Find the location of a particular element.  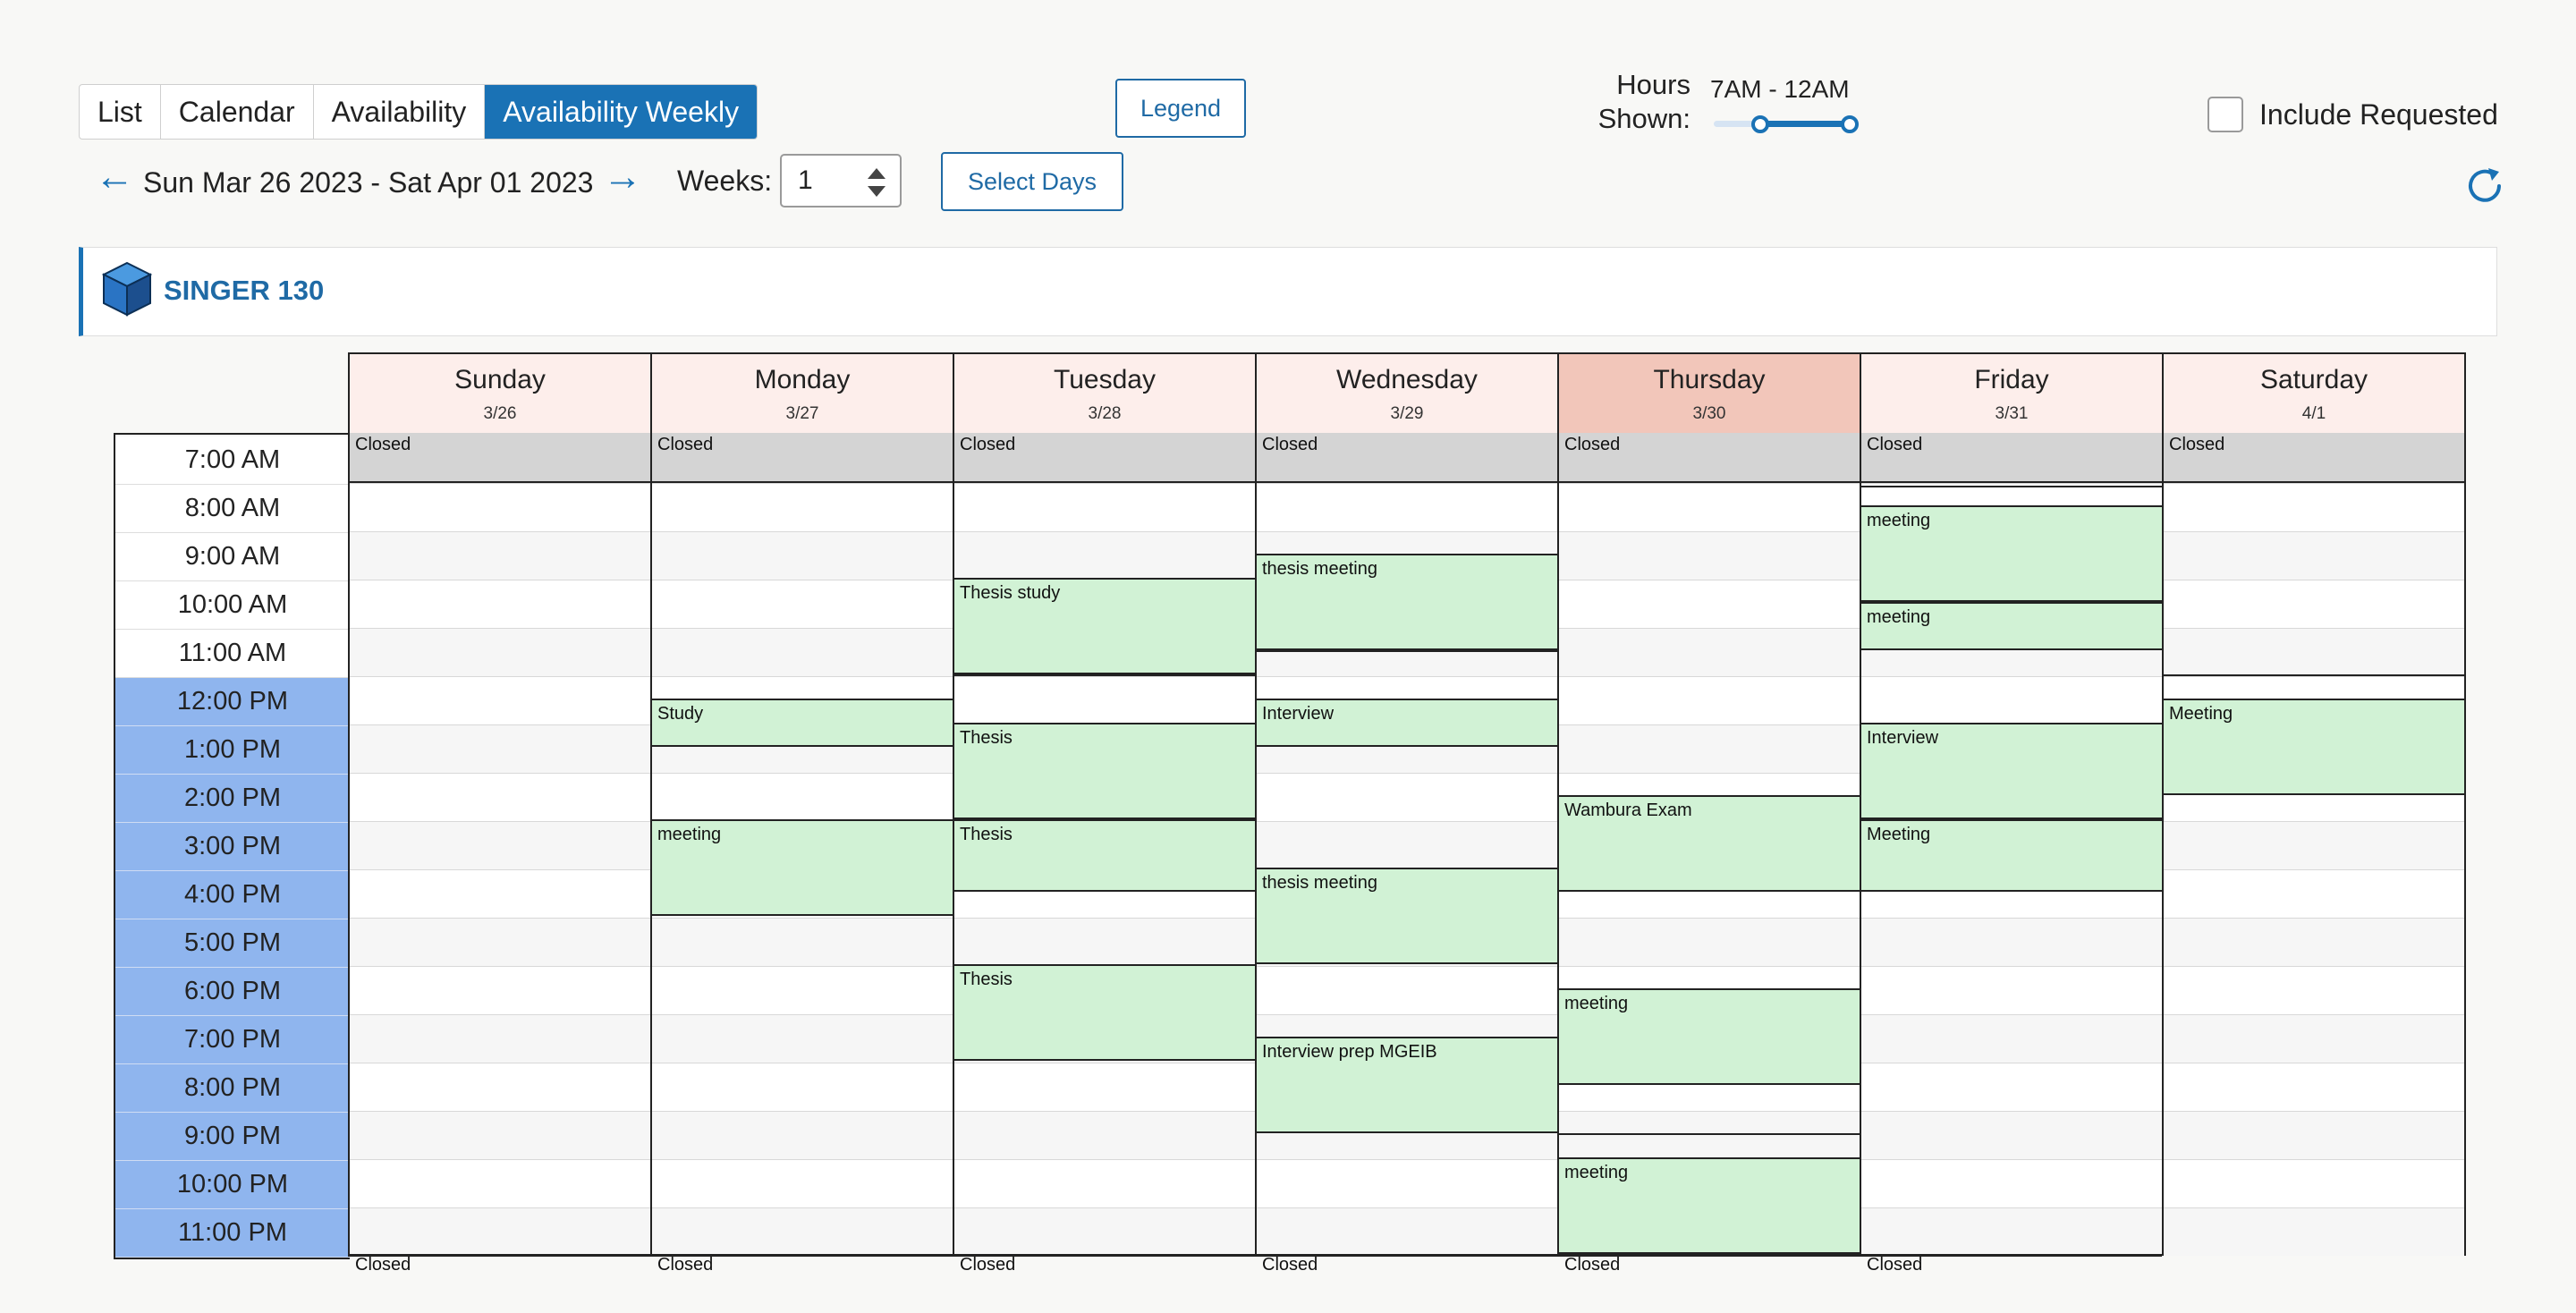

tab-availability: Availability is located at coordinates (400, 112).